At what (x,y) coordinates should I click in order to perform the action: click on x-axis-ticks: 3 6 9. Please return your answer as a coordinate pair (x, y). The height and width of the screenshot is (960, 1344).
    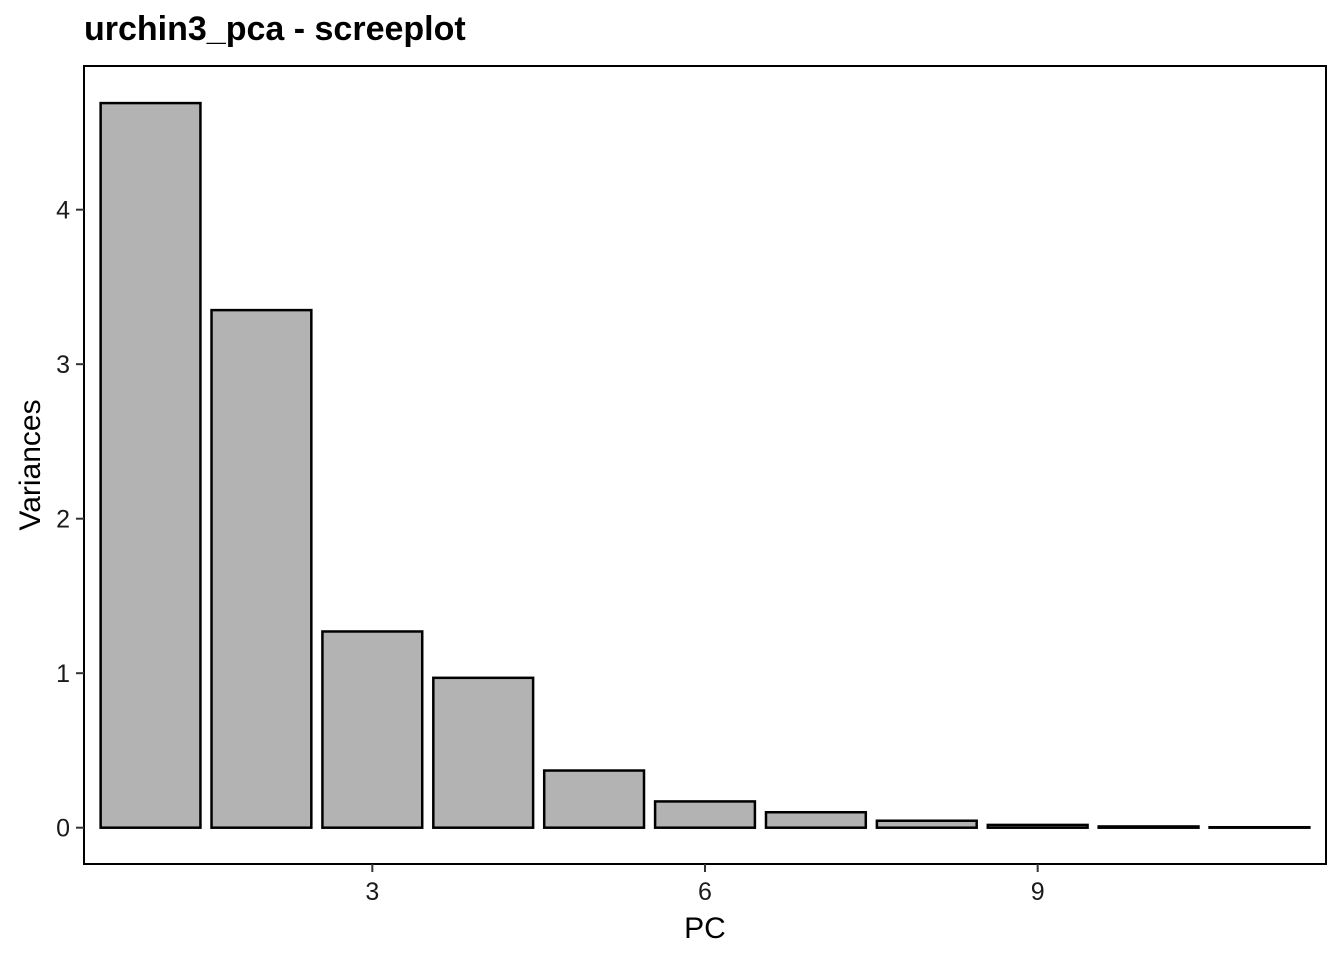
    Looking at the image, I should click on (705, 885).